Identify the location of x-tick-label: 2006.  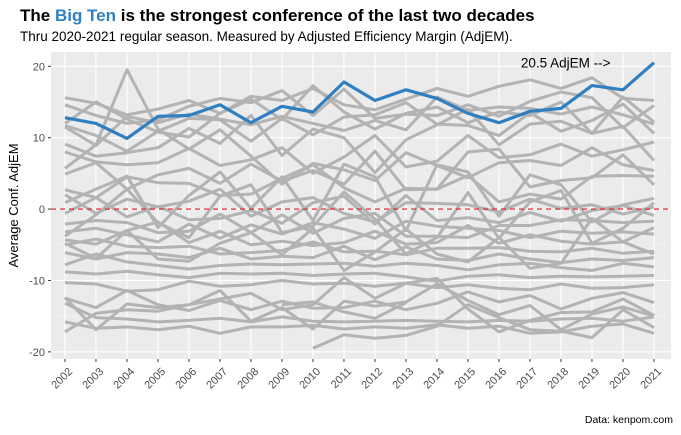
(186, 379).